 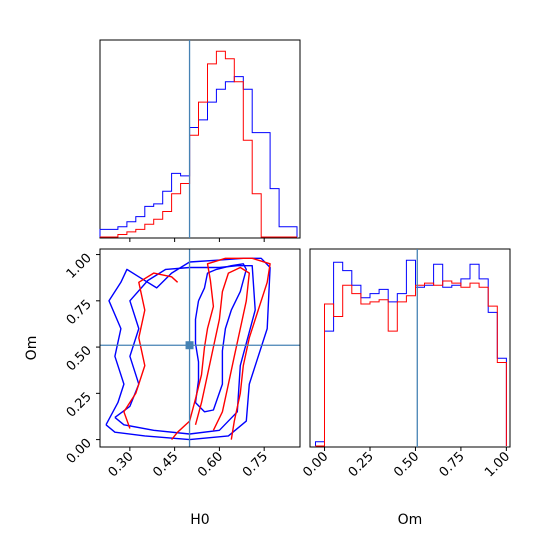 I want to click on h0-histogram-xticks, so click(x=197, y=240).